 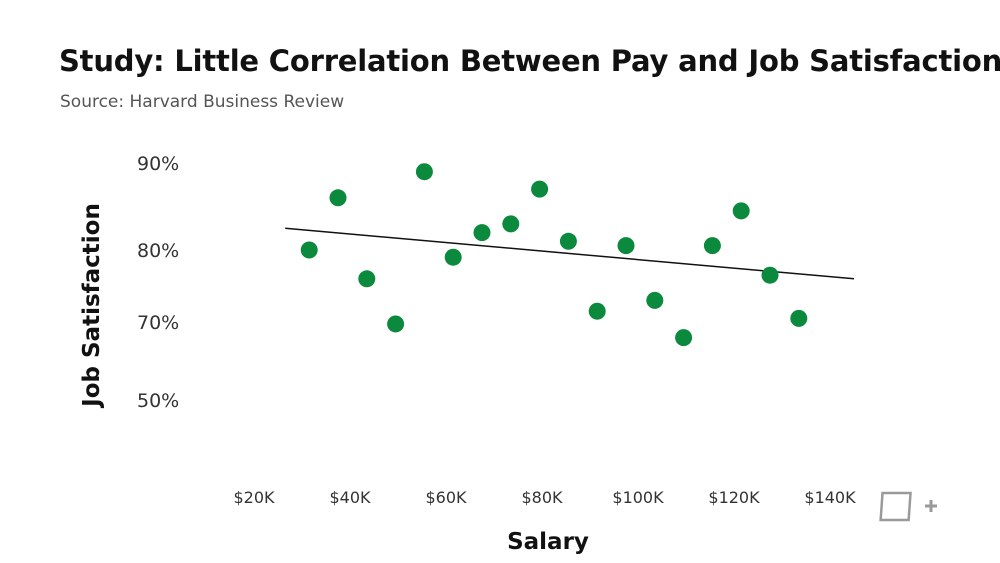 What do you see at coordinates (638, 497) in the screenshot?
I see `x-tick-label: $100K` at bounding box center [638, 497].